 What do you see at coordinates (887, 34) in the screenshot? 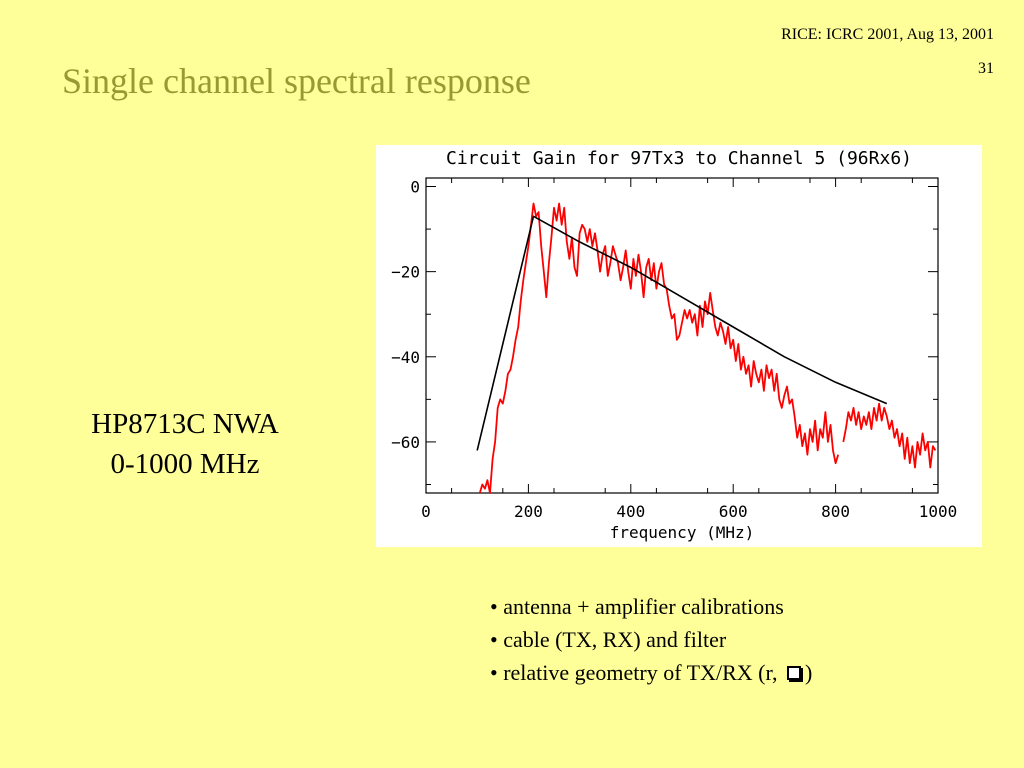
I see `header-note: RICE: ICRC 2001, Aug 13, 2001` at bounding box center [887, 34].